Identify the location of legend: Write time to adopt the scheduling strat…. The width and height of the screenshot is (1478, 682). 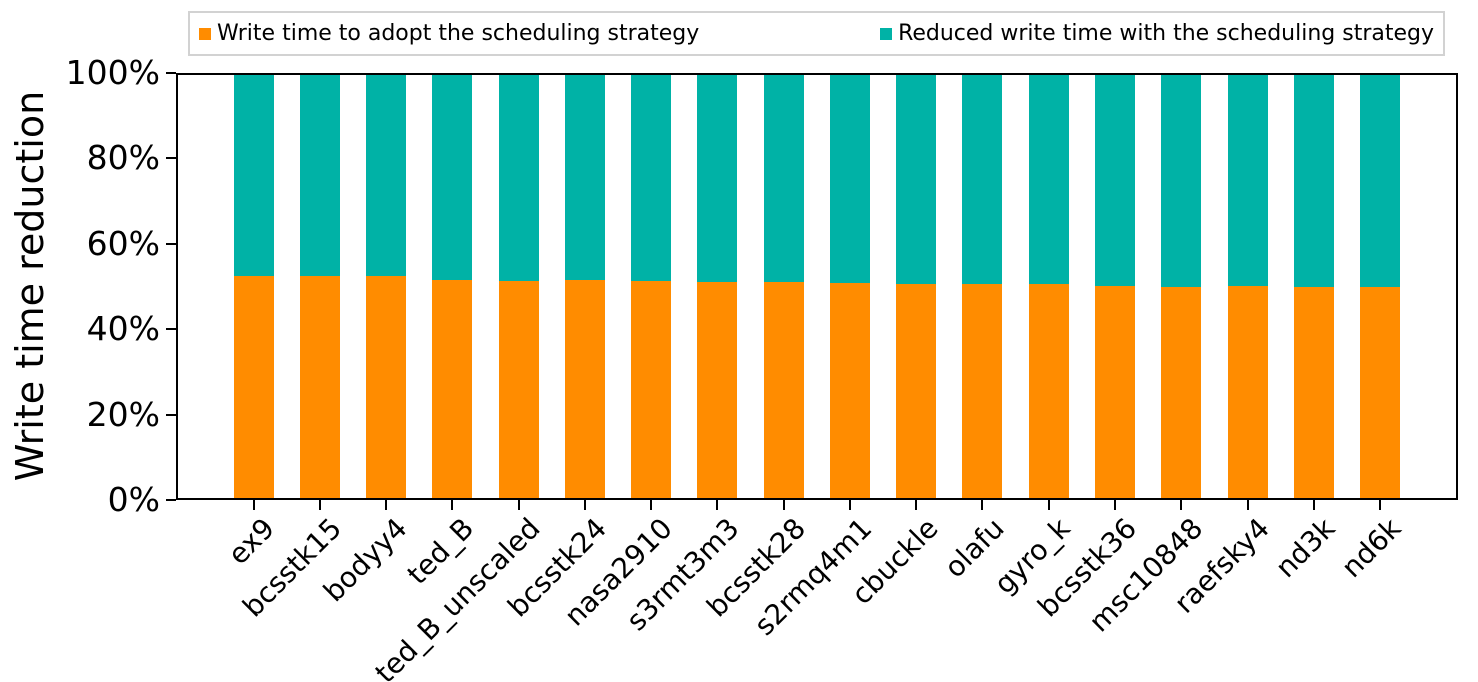
(816, 33).